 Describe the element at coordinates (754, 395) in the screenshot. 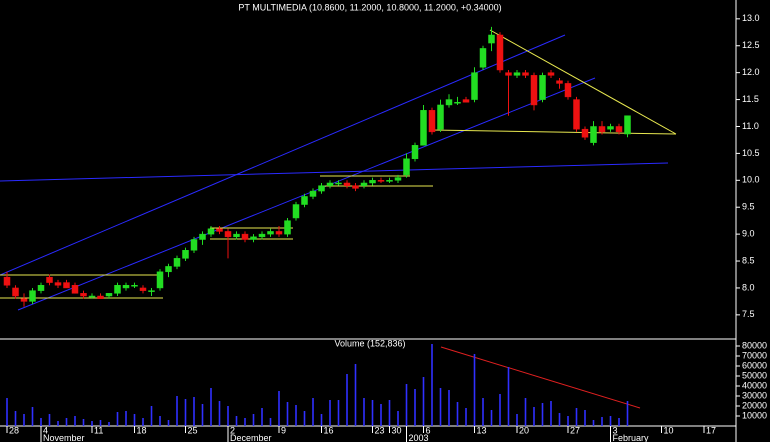

I see `y-tick-label: 30000` at that location.